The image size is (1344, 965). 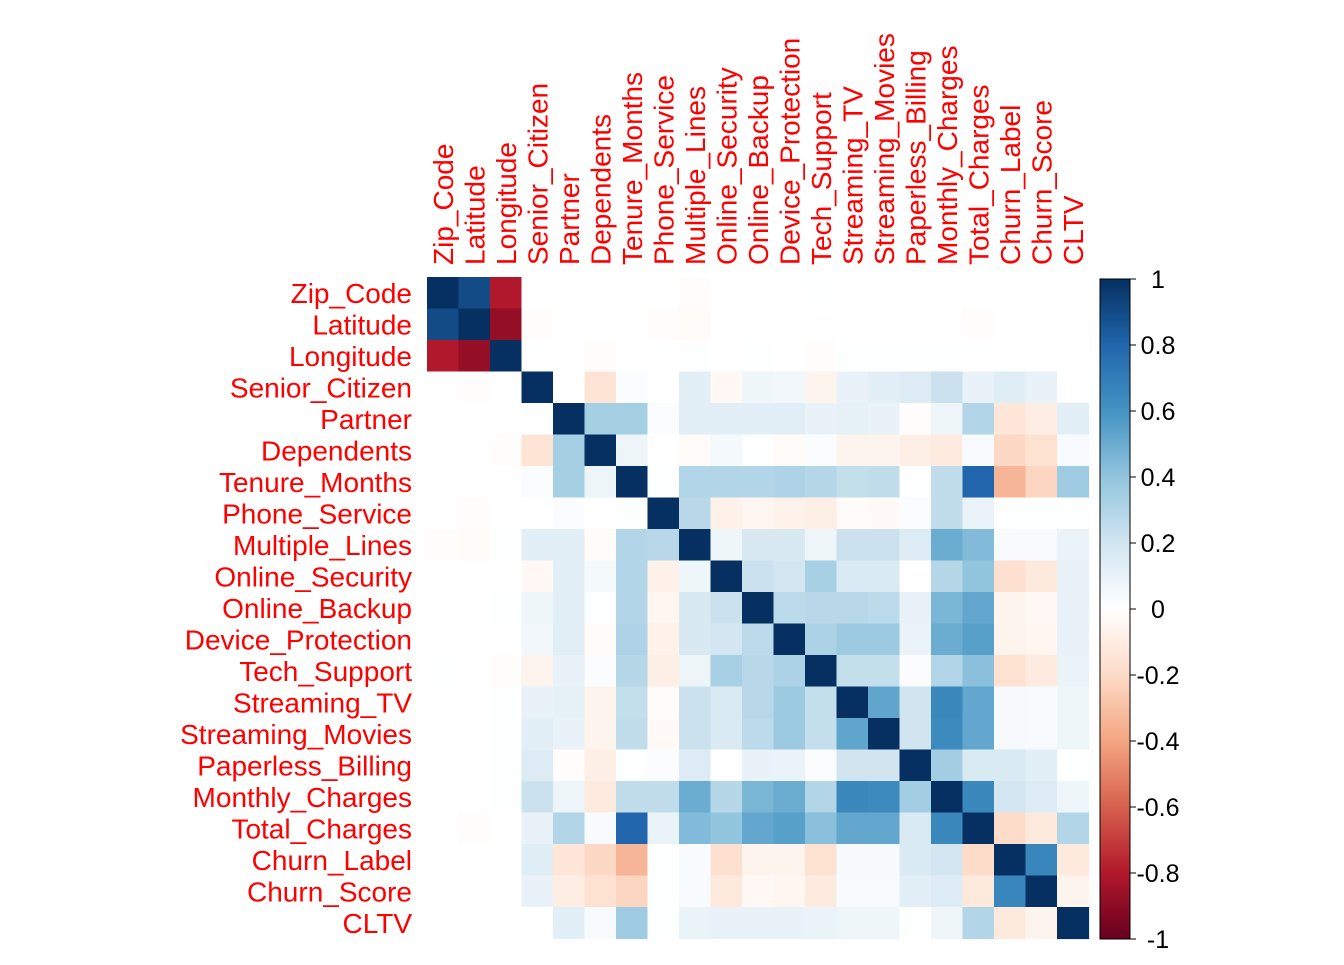 I want to click on row-label: Senior_Citizen, so click(x=321, y=387).